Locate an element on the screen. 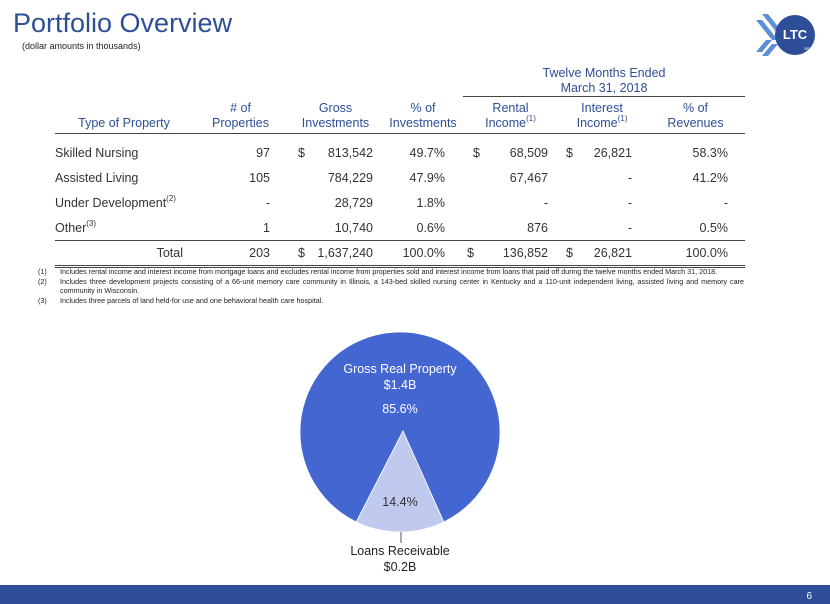  row-gross: 813,542 is located at coordinates (350, 152).